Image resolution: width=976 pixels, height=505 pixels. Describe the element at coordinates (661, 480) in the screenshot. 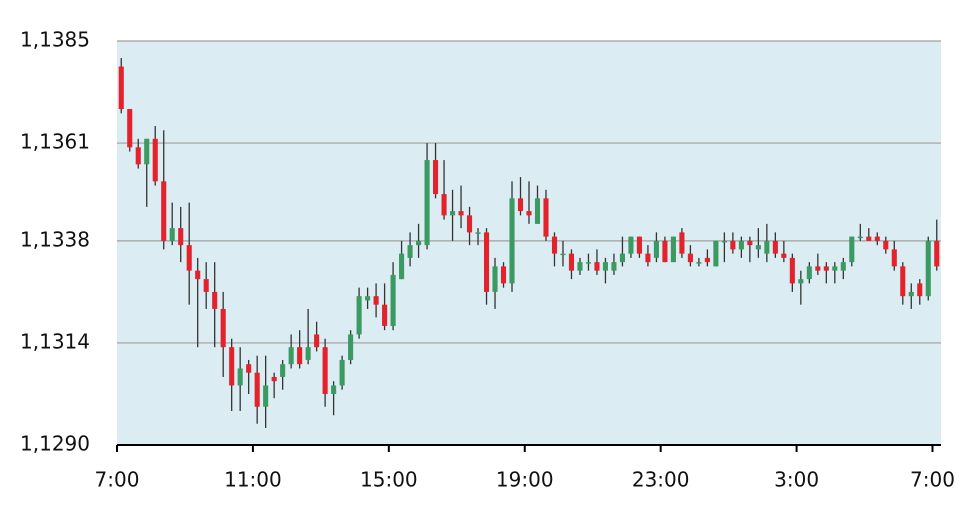

I see `x-tick-label: 23:00` at that location.